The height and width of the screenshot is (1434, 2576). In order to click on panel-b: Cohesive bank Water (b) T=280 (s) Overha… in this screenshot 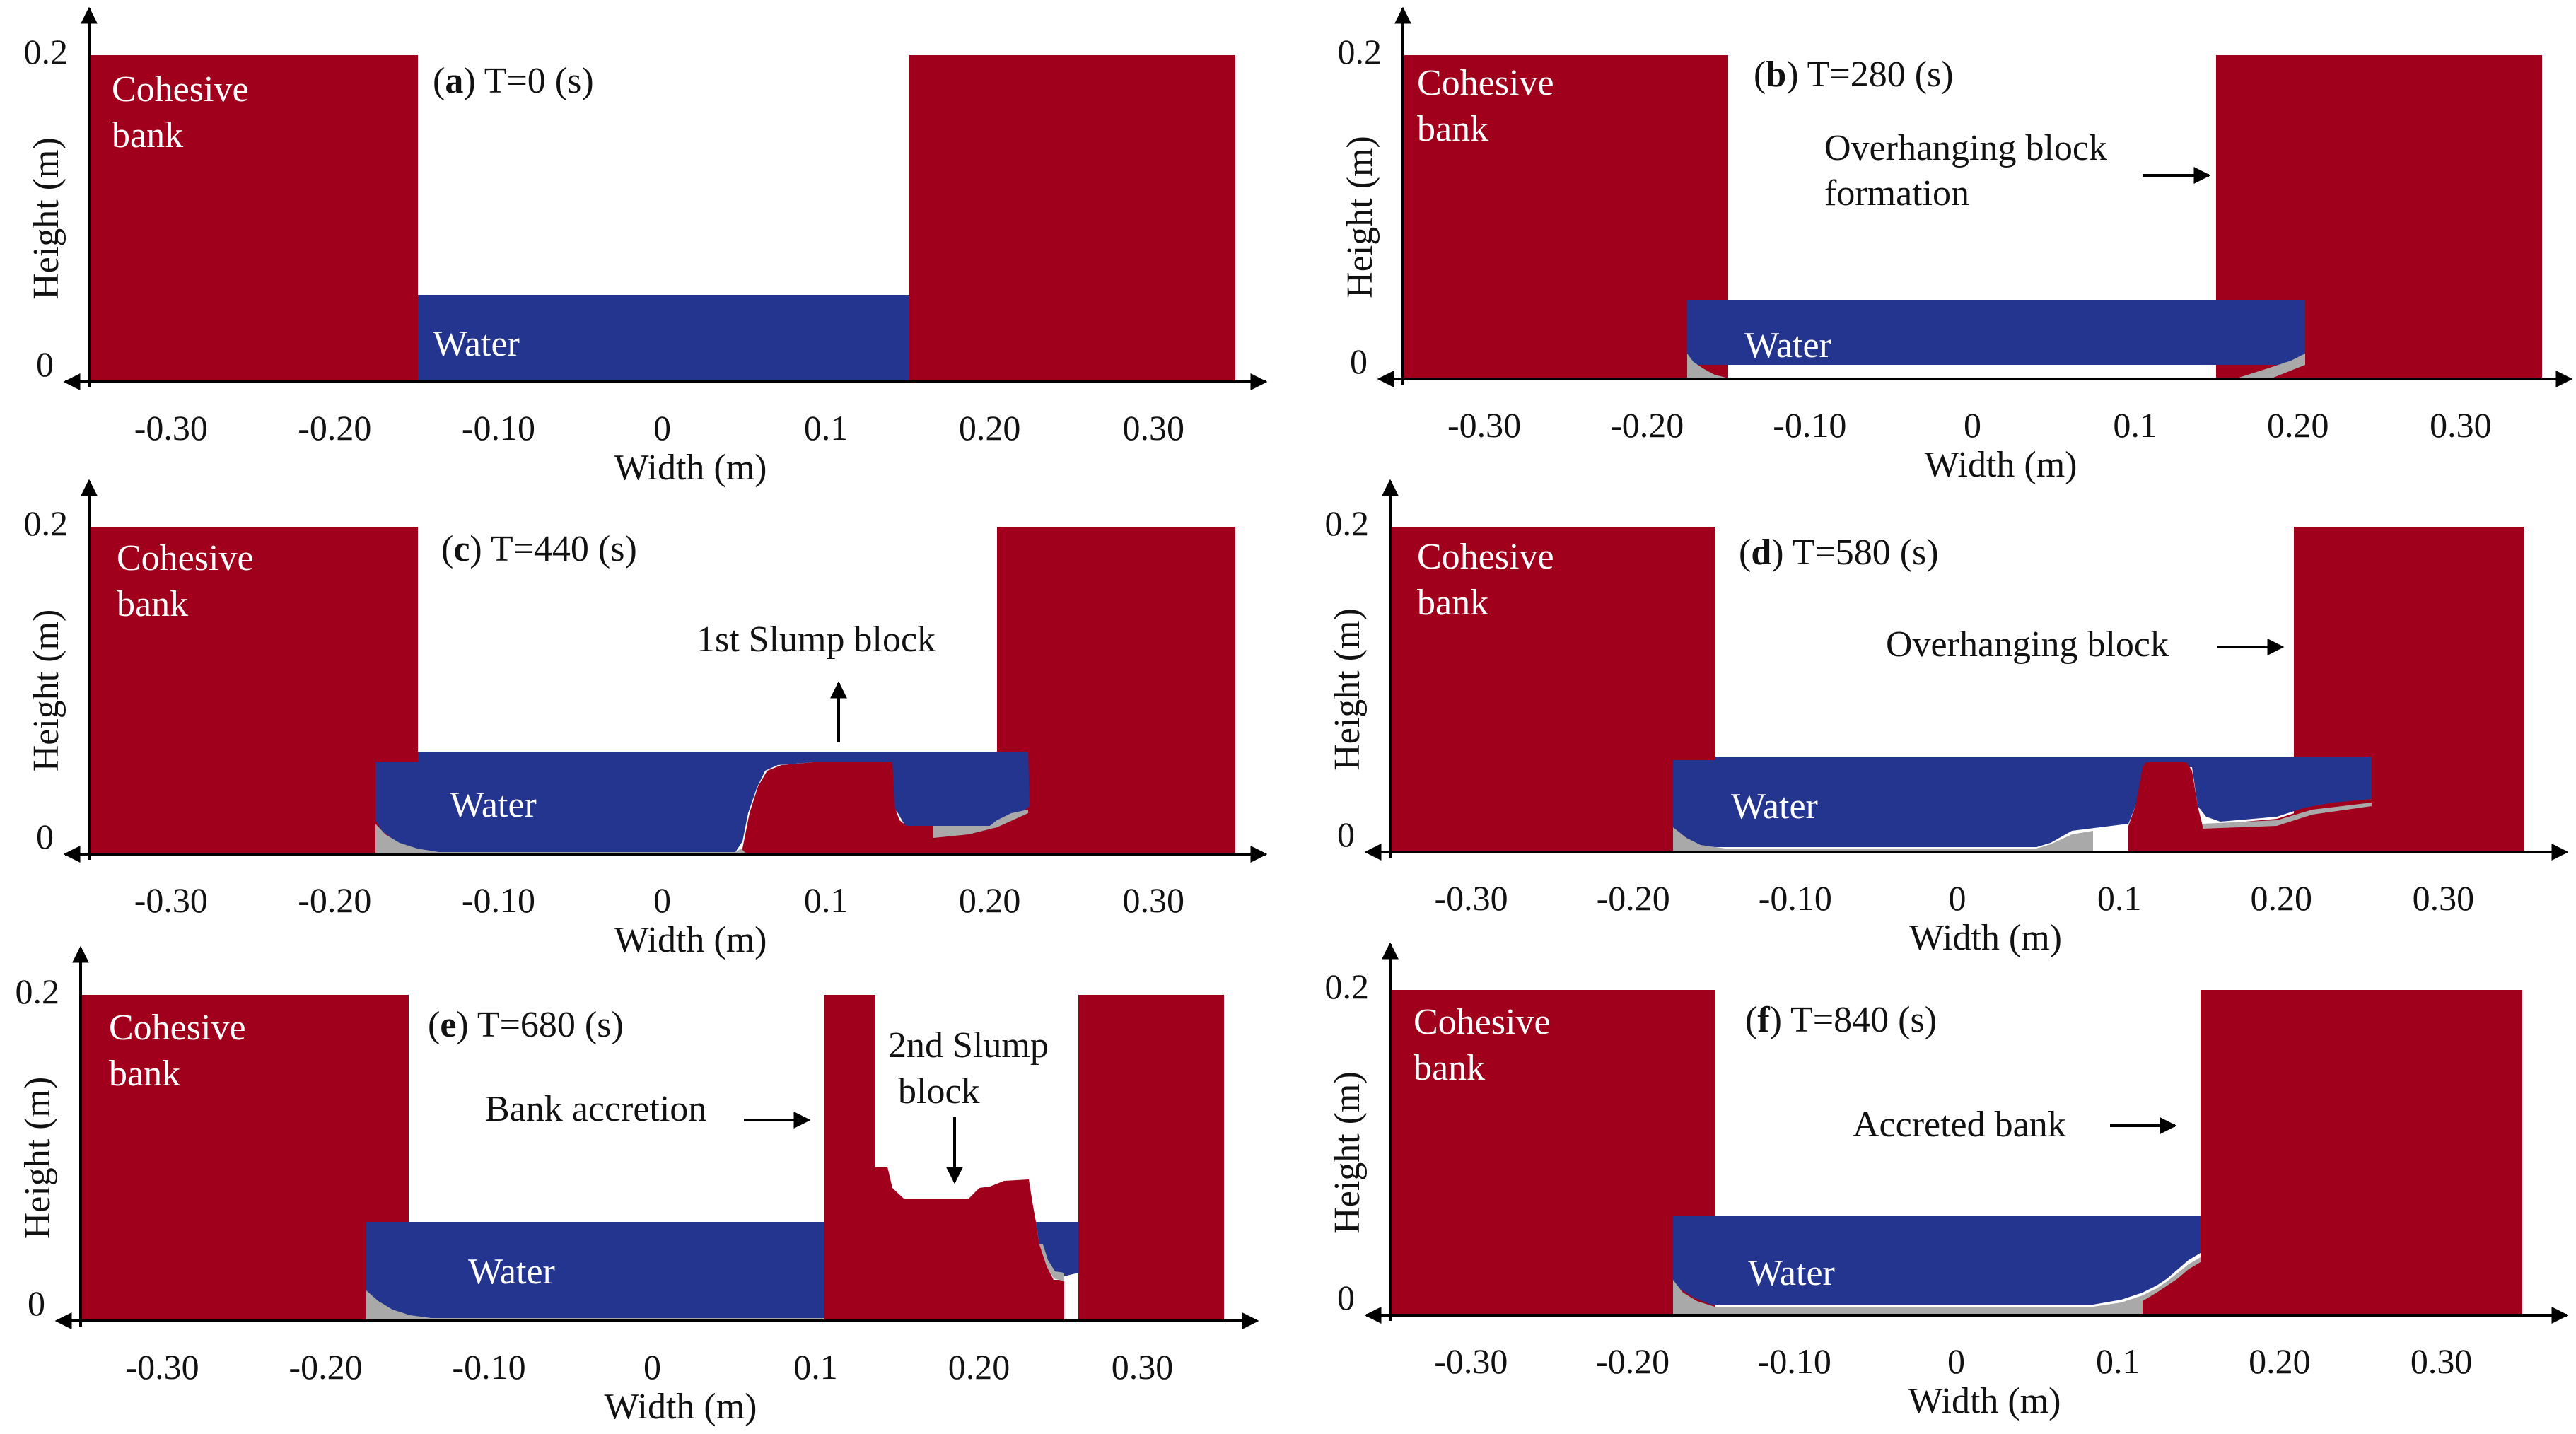, I will do `click(1972, 216)`.